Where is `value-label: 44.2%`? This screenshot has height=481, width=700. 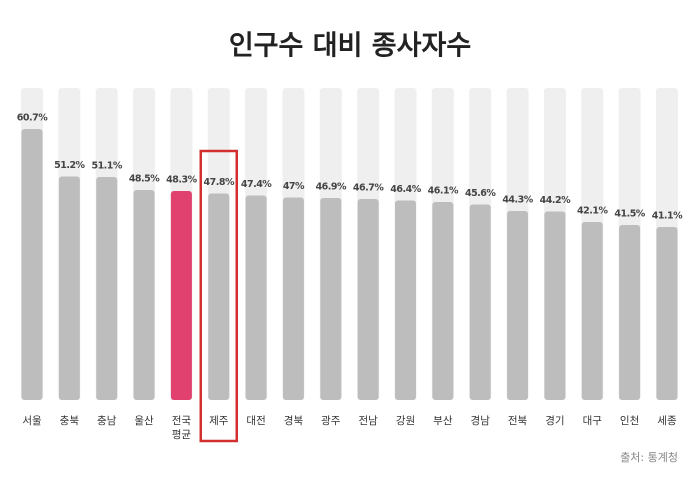
value-label: 44.2% is located at coordinates (555, 200).